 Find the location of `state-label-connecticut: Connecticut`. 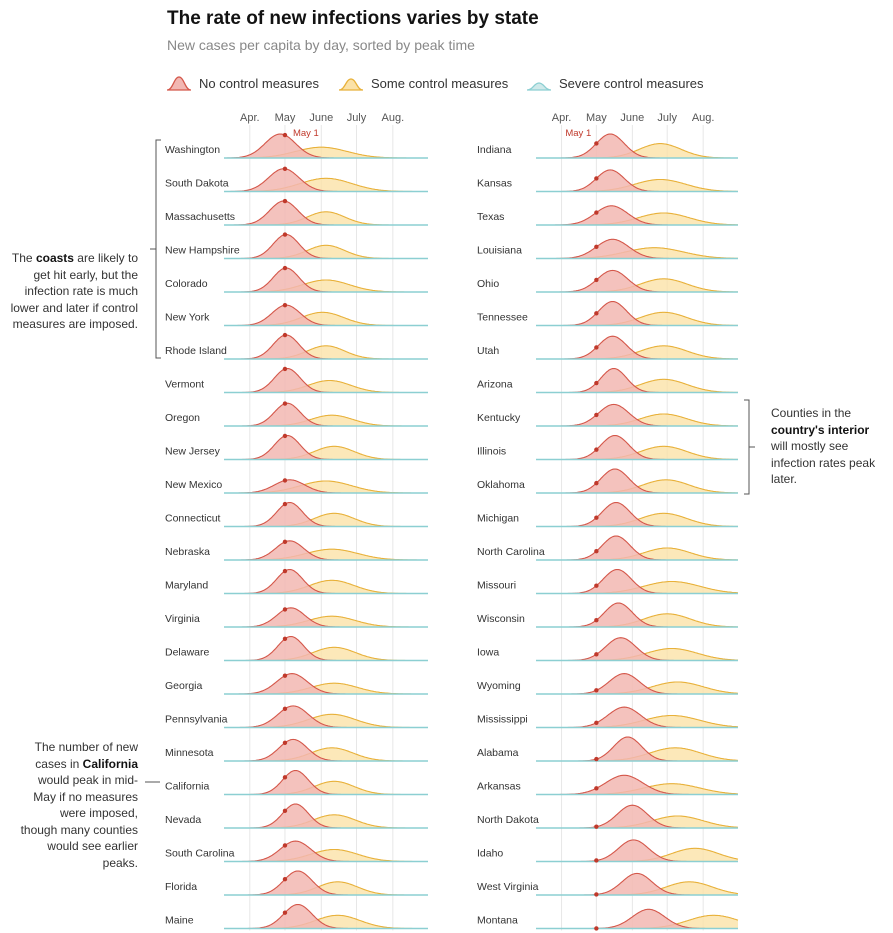

state-label-connecticut: Connecticut is located at coordinates (193, 519).